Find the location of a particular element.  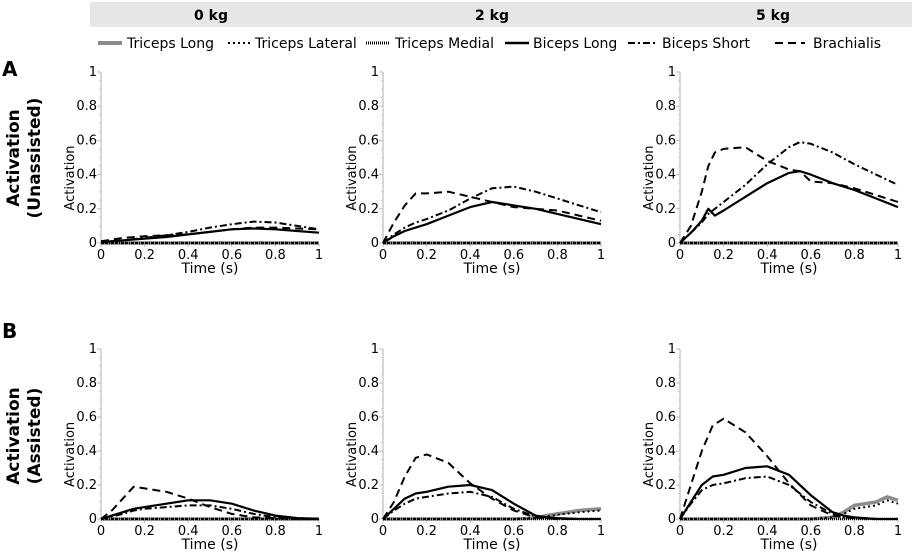

column-header-0kg: 0 kg is located at coordinates (211, 16).